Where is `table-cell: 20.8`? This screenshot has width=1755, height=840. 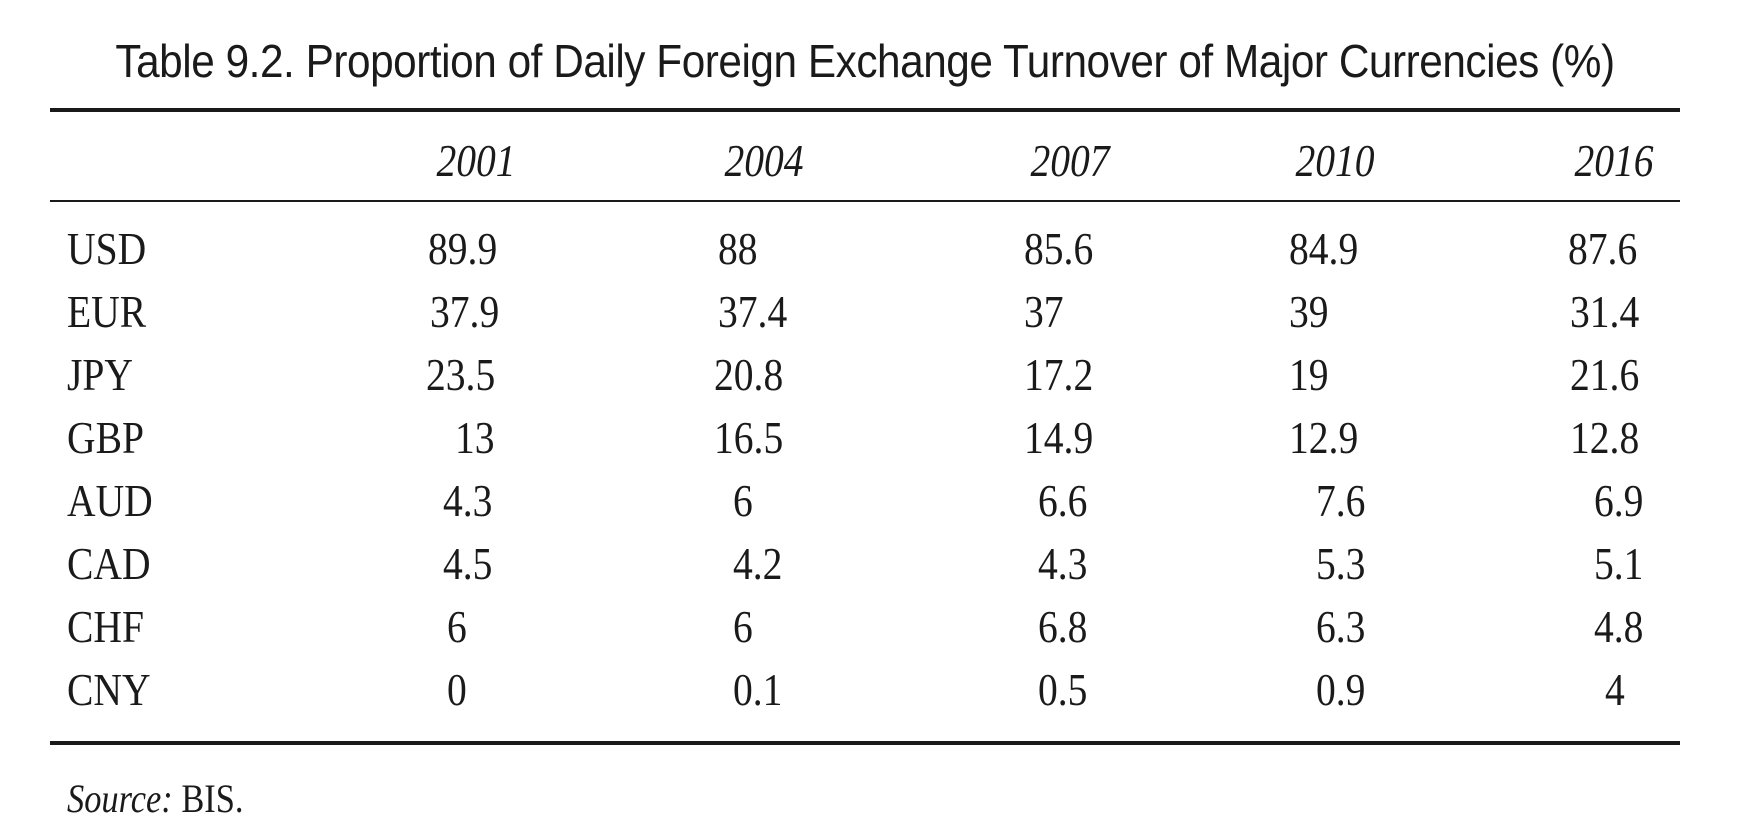
table-cell: 20.8 is located at coordinates (749, 374).